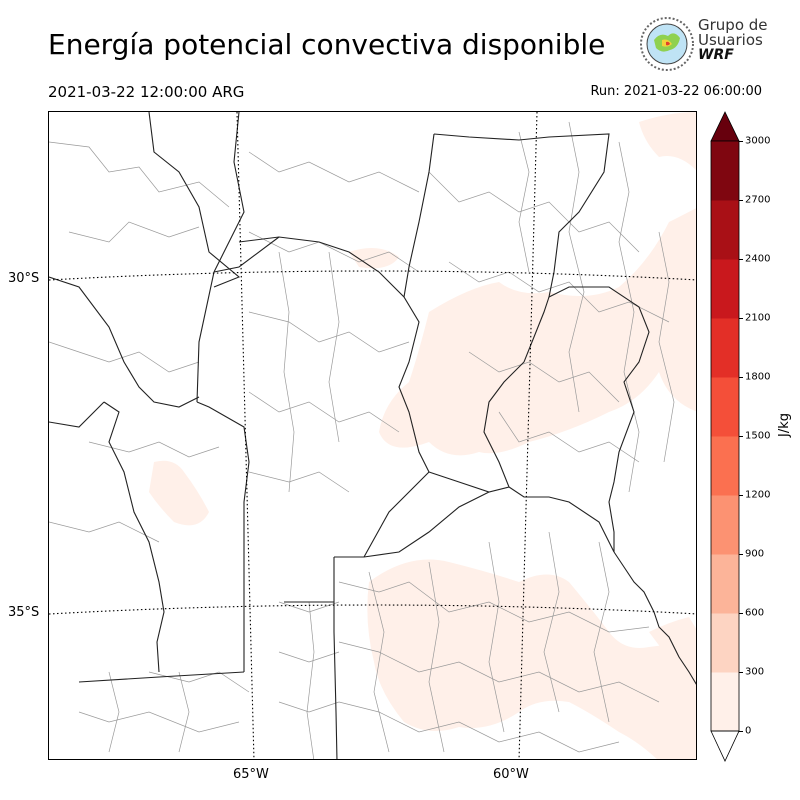  I want to click on lon-label-65w: 65°W, so click(251, 774).